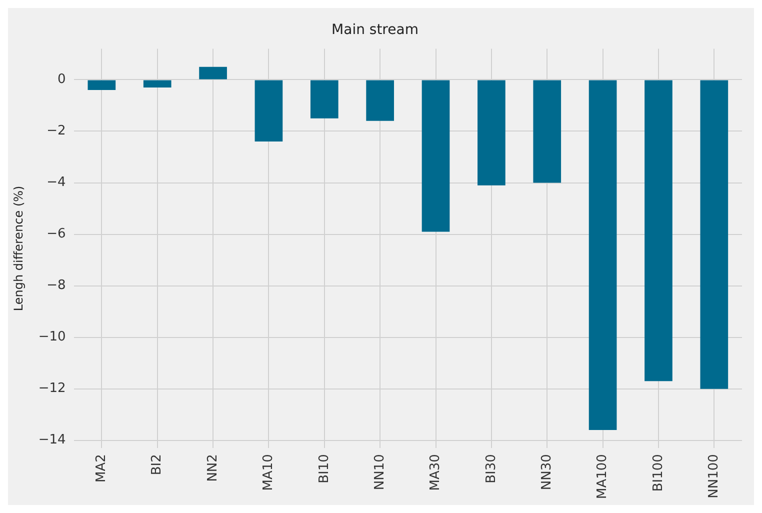  Describe the element at coordinates (56, 286) in the screenshot. I see `y-tick-label: −8` at that location.